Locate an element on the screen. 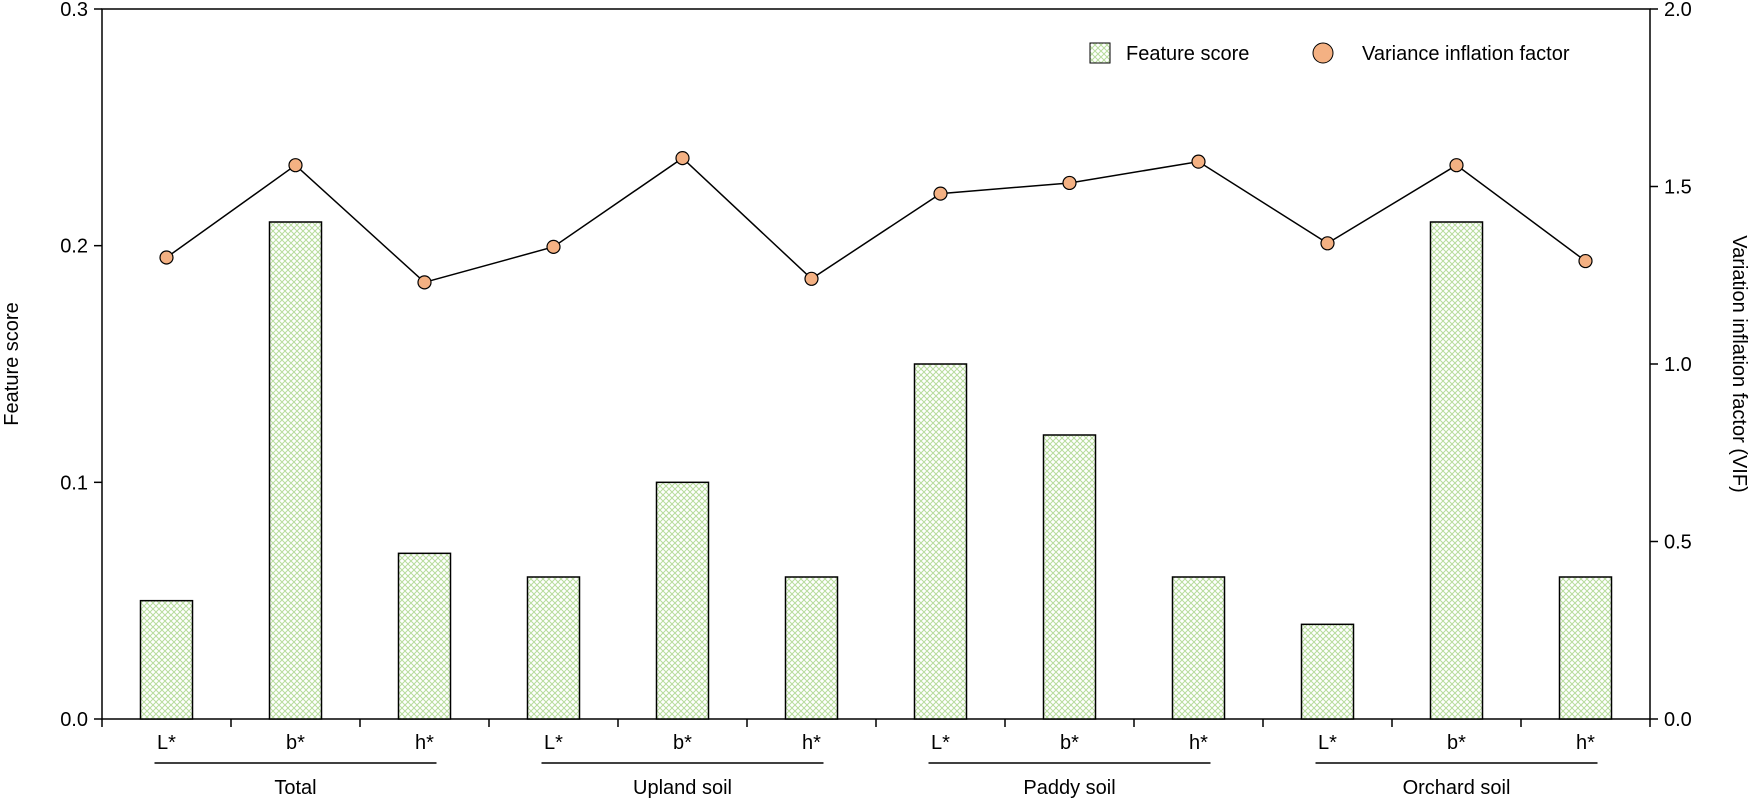  y2-tick-label: 1.0 is located at coordinates (1678, 365).